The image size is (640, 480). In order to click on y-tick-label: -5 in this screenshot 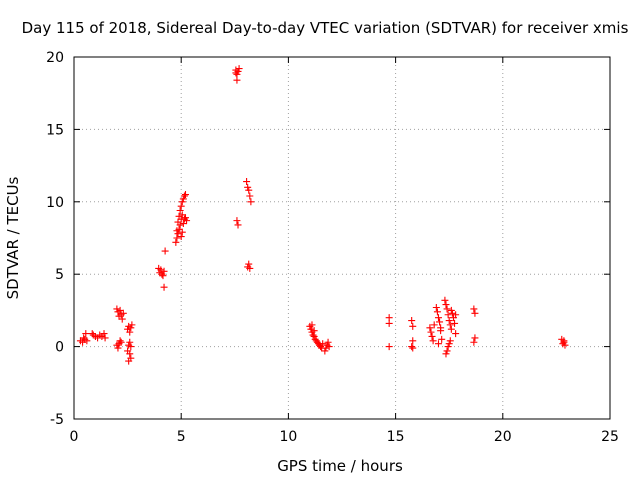, I will do `click(57, 420)`.